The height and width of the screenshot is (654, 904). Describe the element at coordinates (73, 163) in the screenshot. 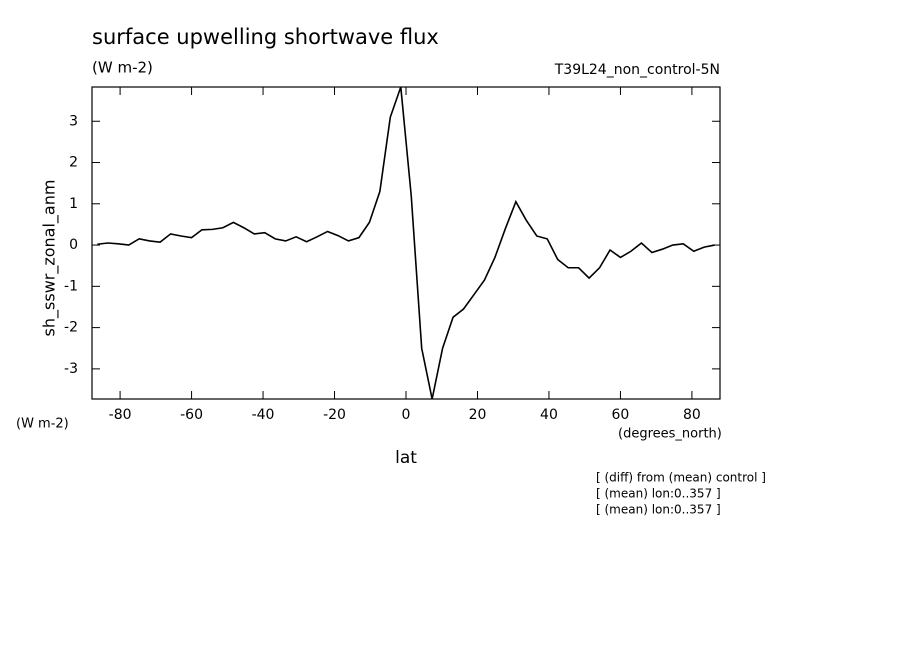

I see `y-tick-label: 2` at that location.